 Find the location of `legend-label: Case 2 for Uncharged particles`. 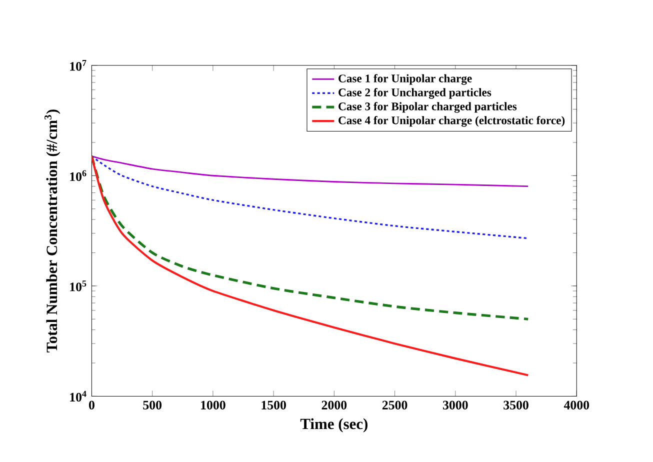

legend-label: Case 2 for Uncharged particles is located at coordinates (415, 93).